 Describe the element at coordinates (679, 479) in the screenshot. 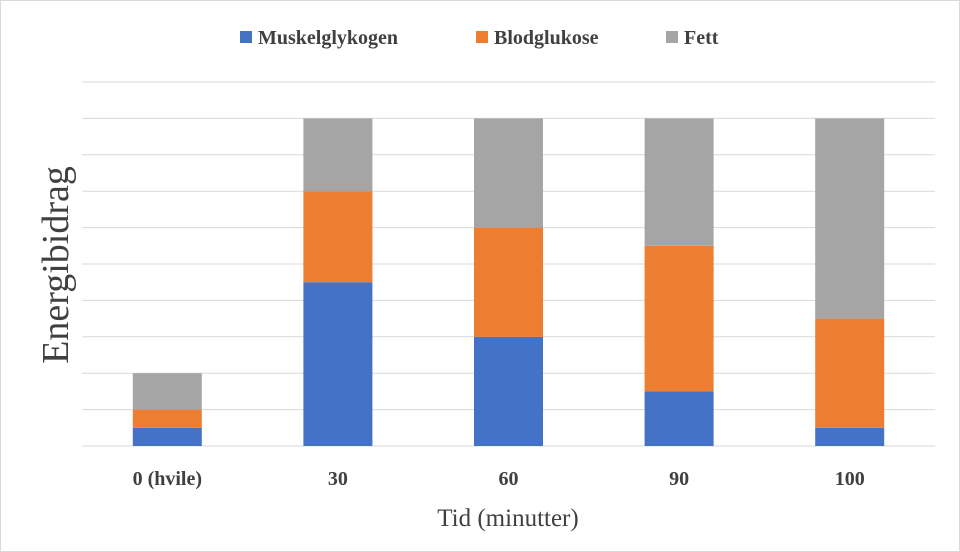

I see `x-tick-label: 90` at that location.